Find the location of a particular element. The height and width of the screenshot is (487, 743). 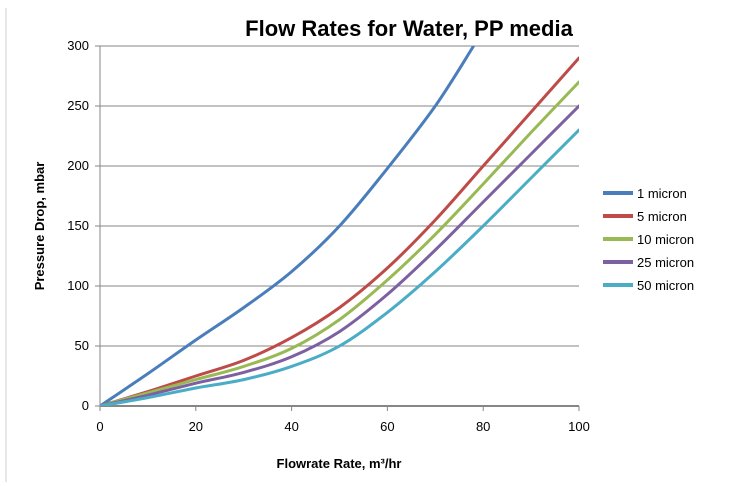

y-tick-labels: 0 50 100 150 200 250 300 is located at coordinates (83, 225).